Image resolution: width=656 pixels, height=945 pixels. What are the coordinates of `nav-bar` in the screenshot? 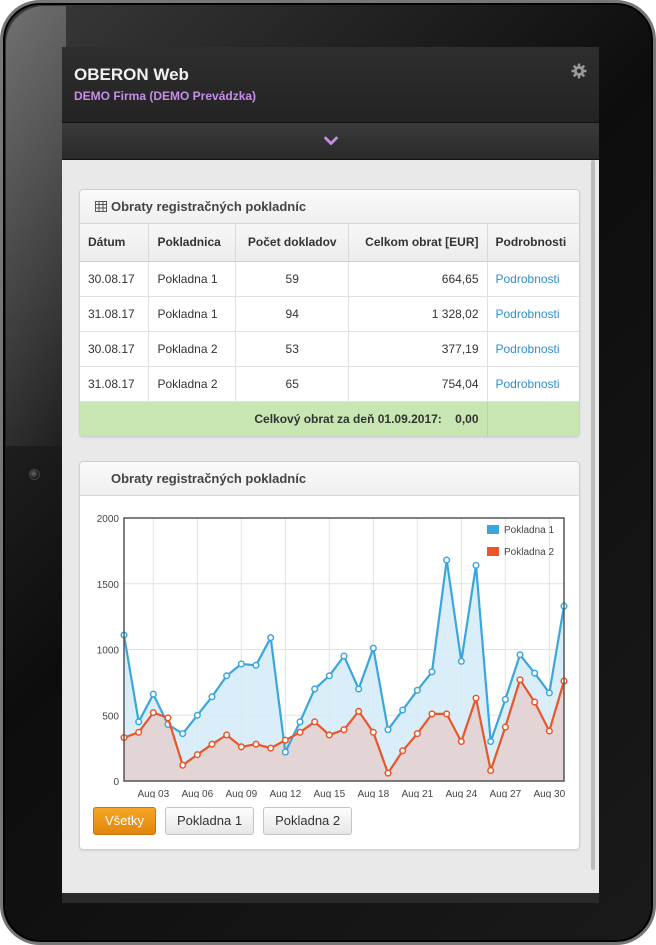 It's located at (330, 141).